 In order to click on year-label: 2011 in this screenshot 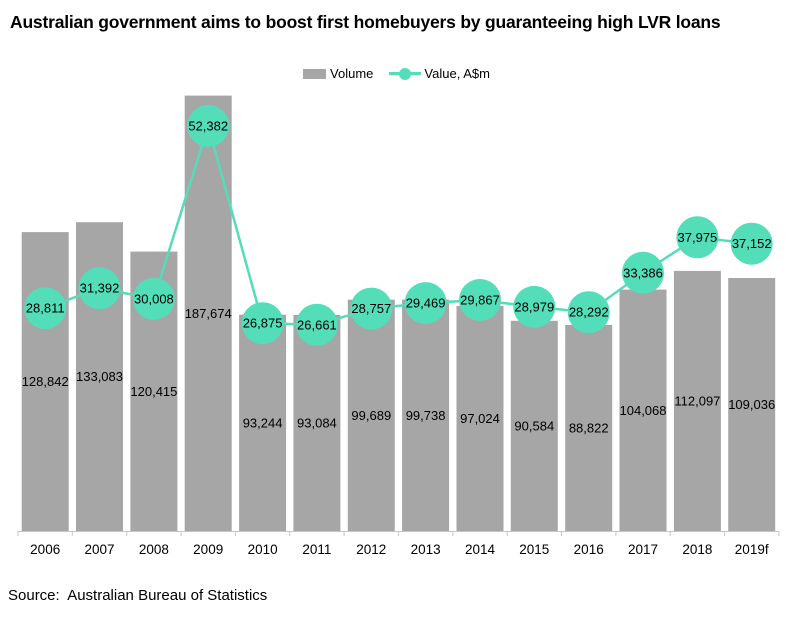, I will do `click(316, 549)`.